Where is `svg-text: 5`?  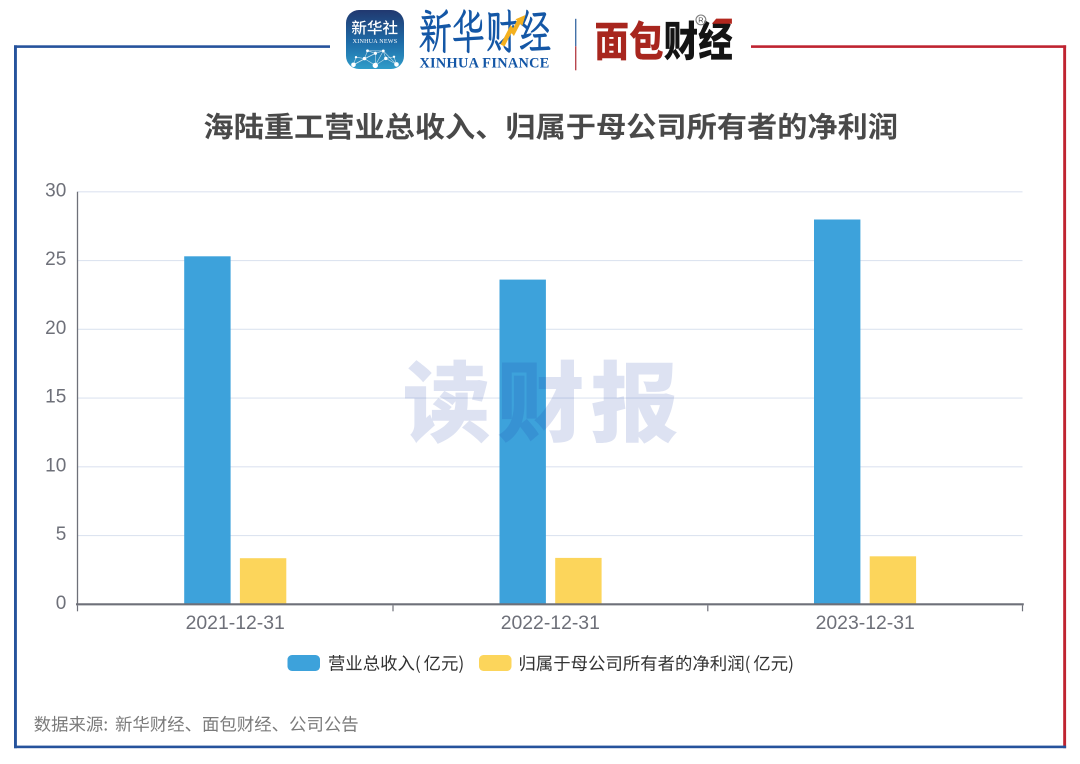
svg-text: 5 is located at coordinates (61, 534).